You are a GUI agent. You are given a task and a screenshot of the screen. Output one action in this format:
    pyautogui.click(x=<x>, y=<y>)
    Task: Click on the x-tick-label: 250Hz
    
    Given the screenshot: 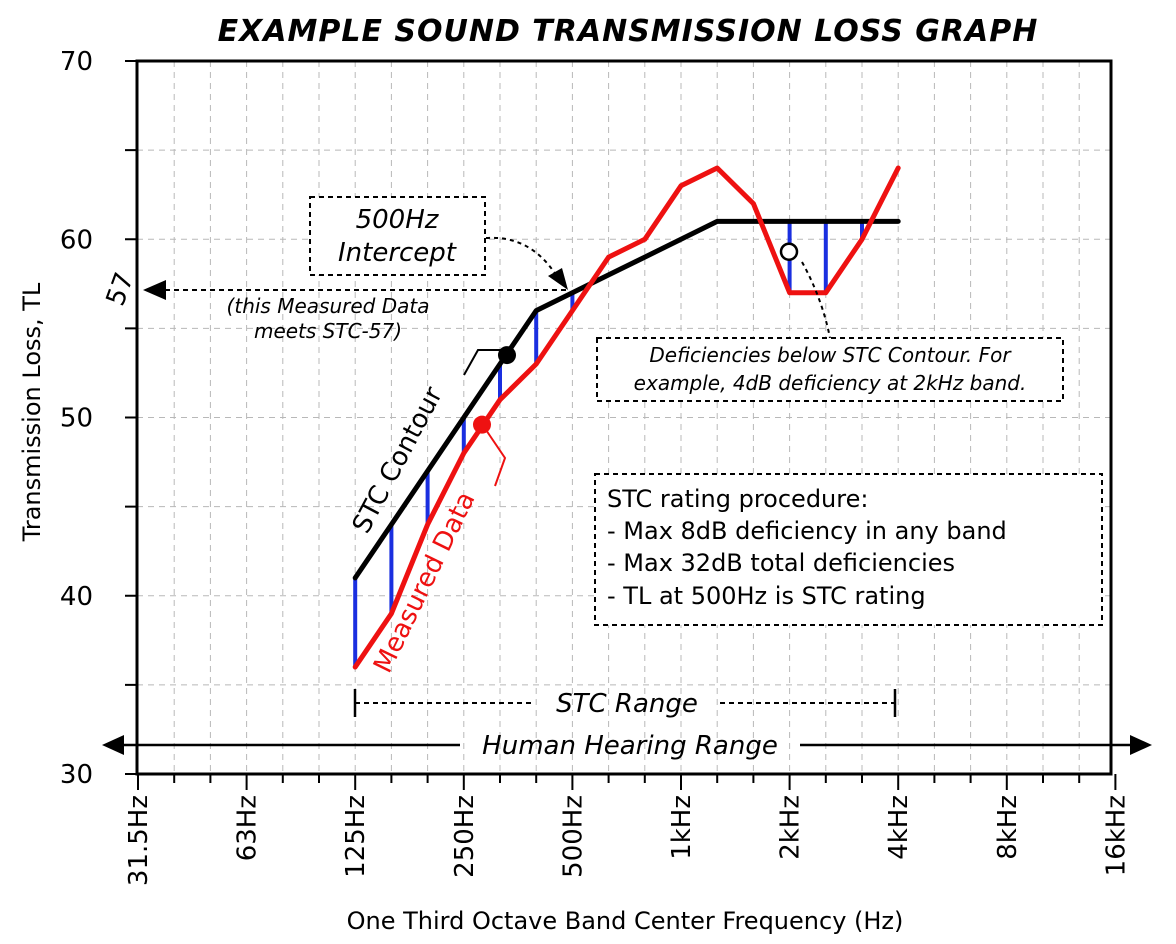 What is the action you would take?
    pyautogui.click(x=465, y=836)
    